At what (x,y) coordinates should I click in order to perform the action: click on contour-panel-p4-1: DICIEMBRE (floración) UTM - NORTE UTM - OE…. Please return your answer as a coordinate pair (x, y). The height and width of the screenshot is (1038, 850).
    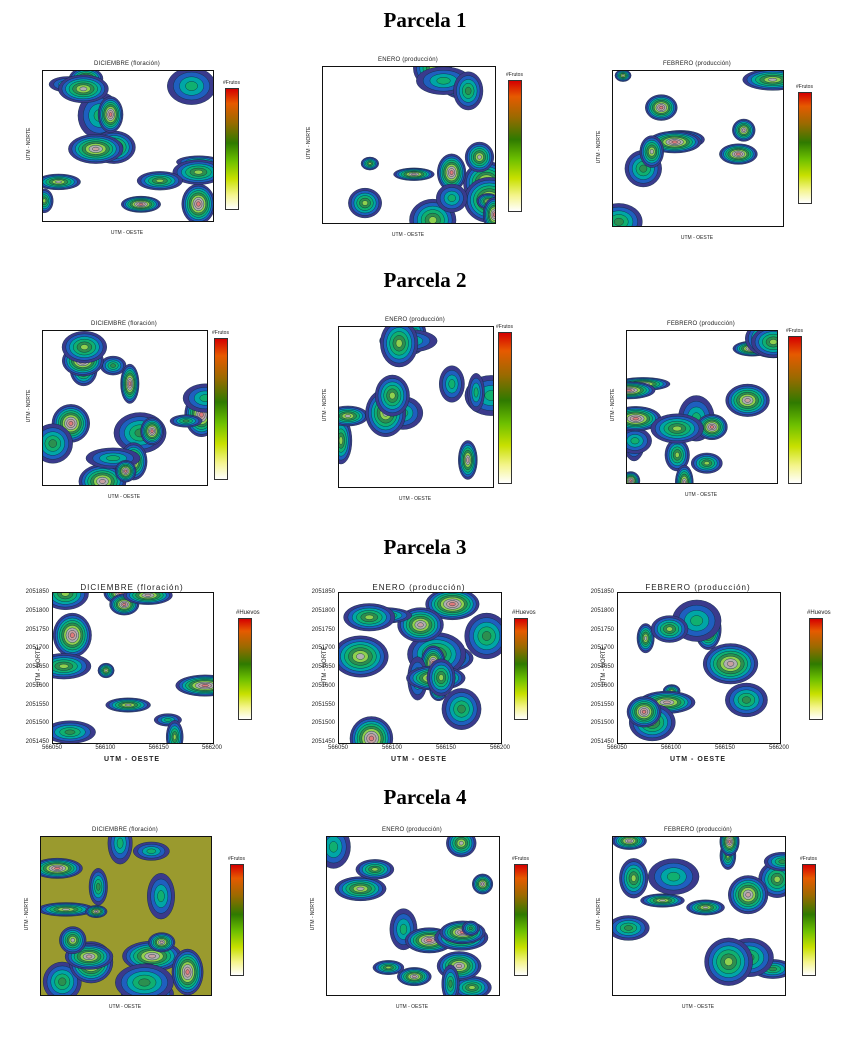
    Looking at the image, I should click on (135, 932).